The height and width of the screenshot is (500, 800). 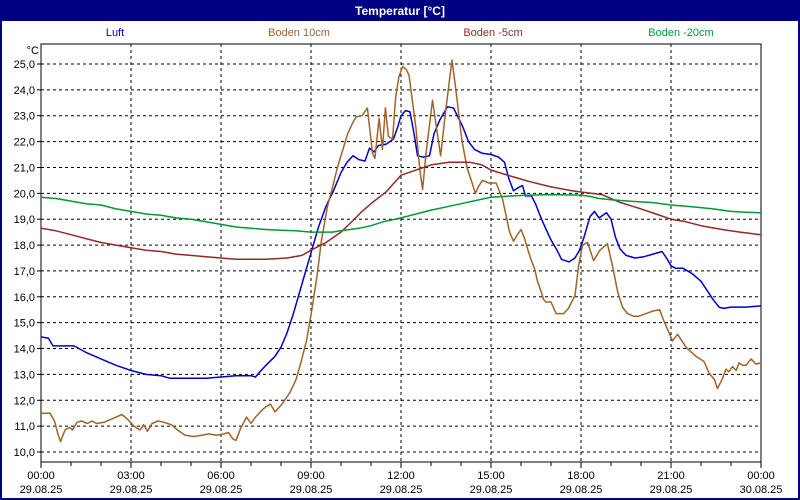 What do you see at coordinates (761, 490) in the screenshot?
I see `x-tick-date-label: 30.08.25` at bounding box center [761, 490].